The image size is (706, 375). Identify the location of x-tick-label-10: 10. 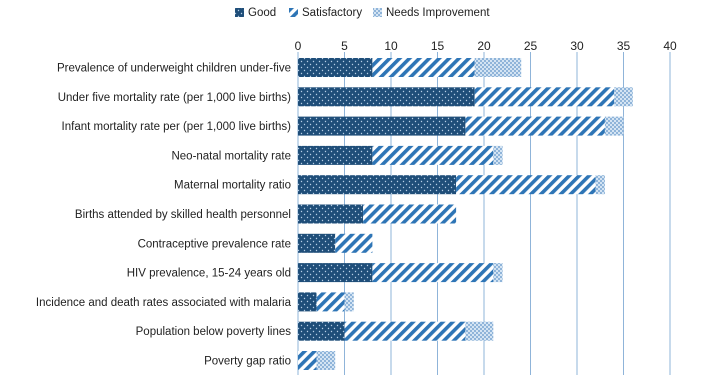
(391, 46).